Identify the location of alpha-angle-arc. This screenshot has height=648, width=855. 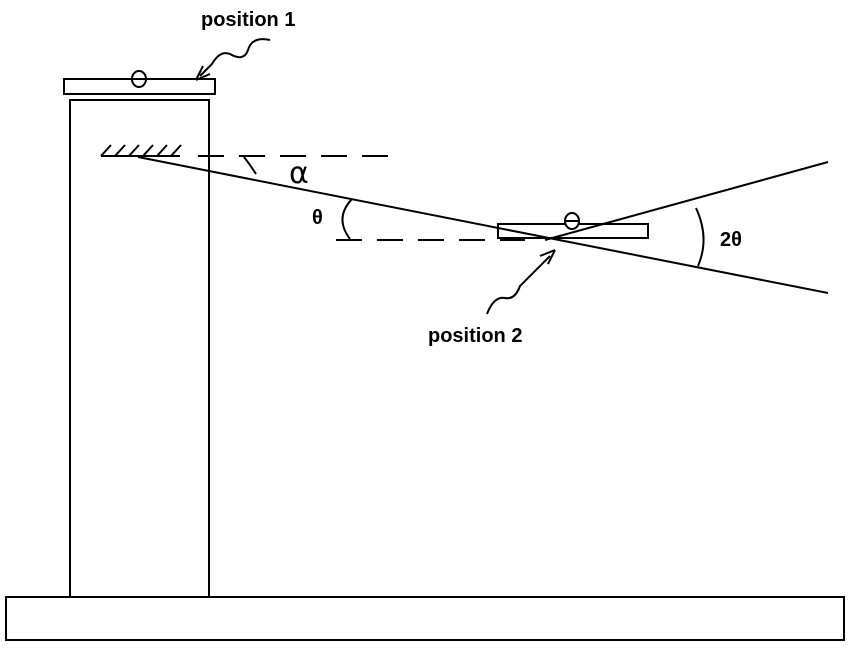
(250, 165).